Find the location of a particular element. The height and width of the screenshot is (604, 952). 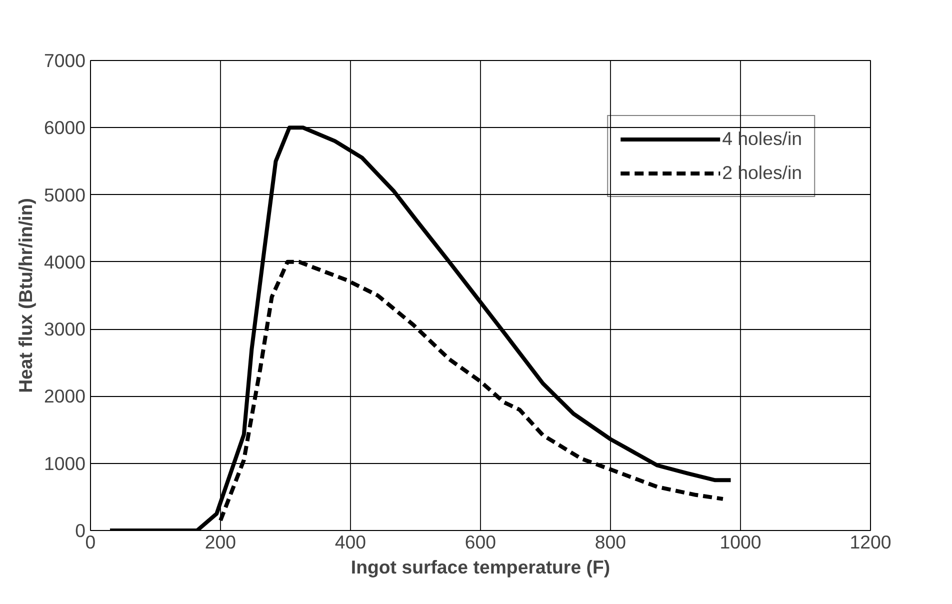

y-tick-label: 4000 is located at coordinates (65, 261).